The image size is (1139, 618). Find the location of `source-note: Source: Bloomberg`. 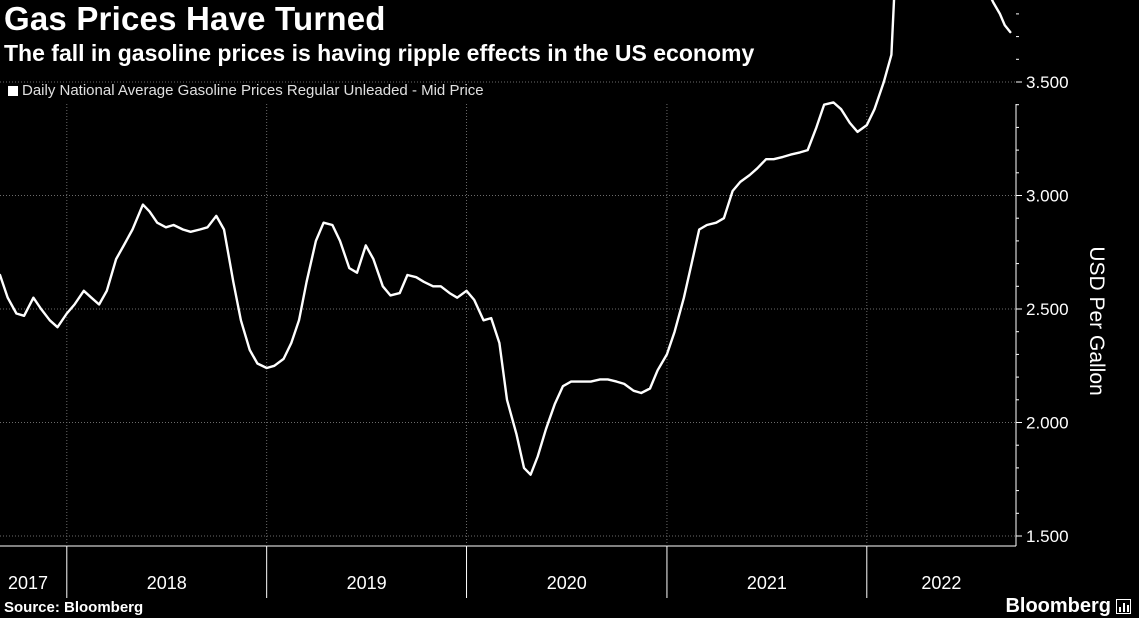

source-note: Source: Bloomberg is located at coordinates (74, 607).